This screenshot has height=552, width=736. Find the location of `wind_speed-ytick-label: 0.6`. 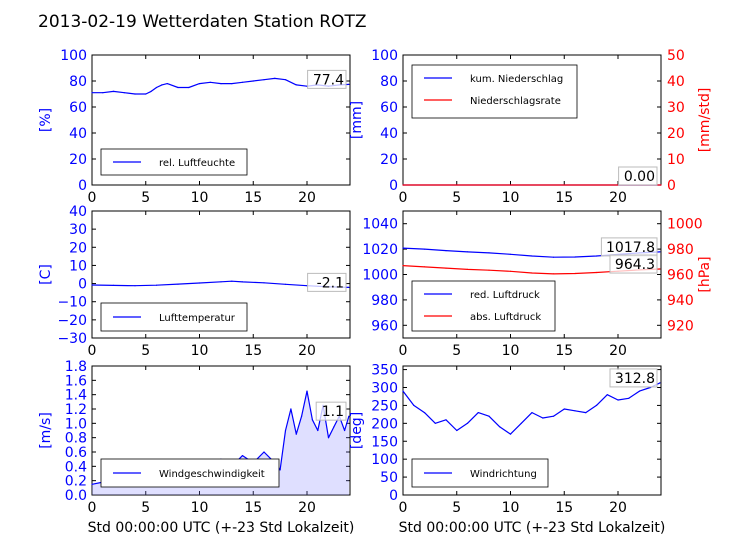

wind_speed-ytick-label: 0.6 is located at coordinates (76, 453).